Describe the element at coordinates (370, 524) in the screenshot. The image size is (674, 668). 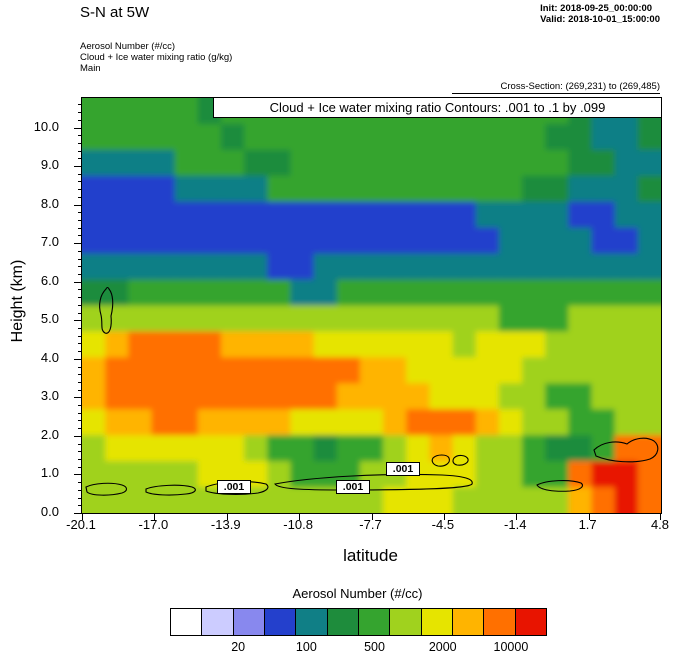
I see `x-tick-label: -7.7` at that location.